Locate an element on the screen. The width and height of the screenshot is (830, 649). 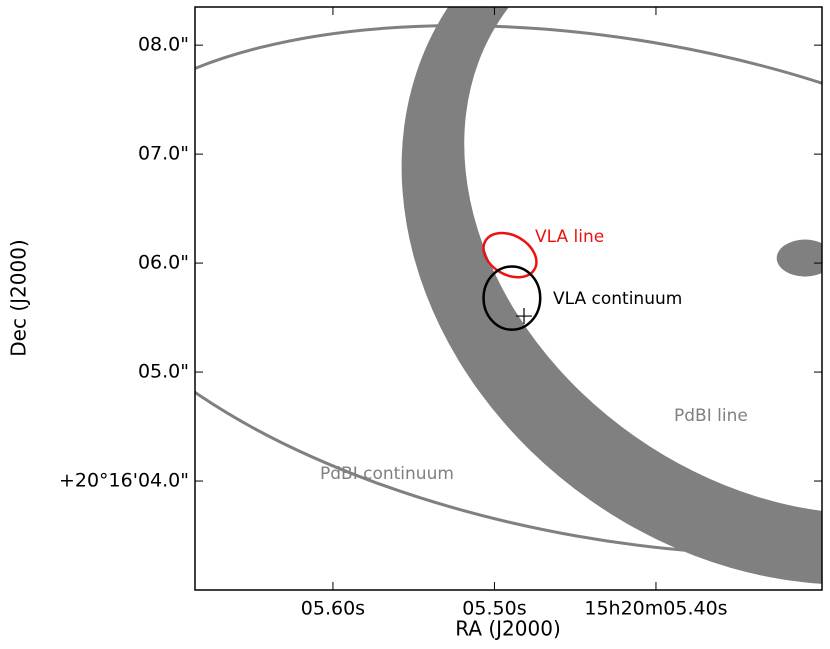
annotation: VLA continuum is located at coordinates (617, 299).